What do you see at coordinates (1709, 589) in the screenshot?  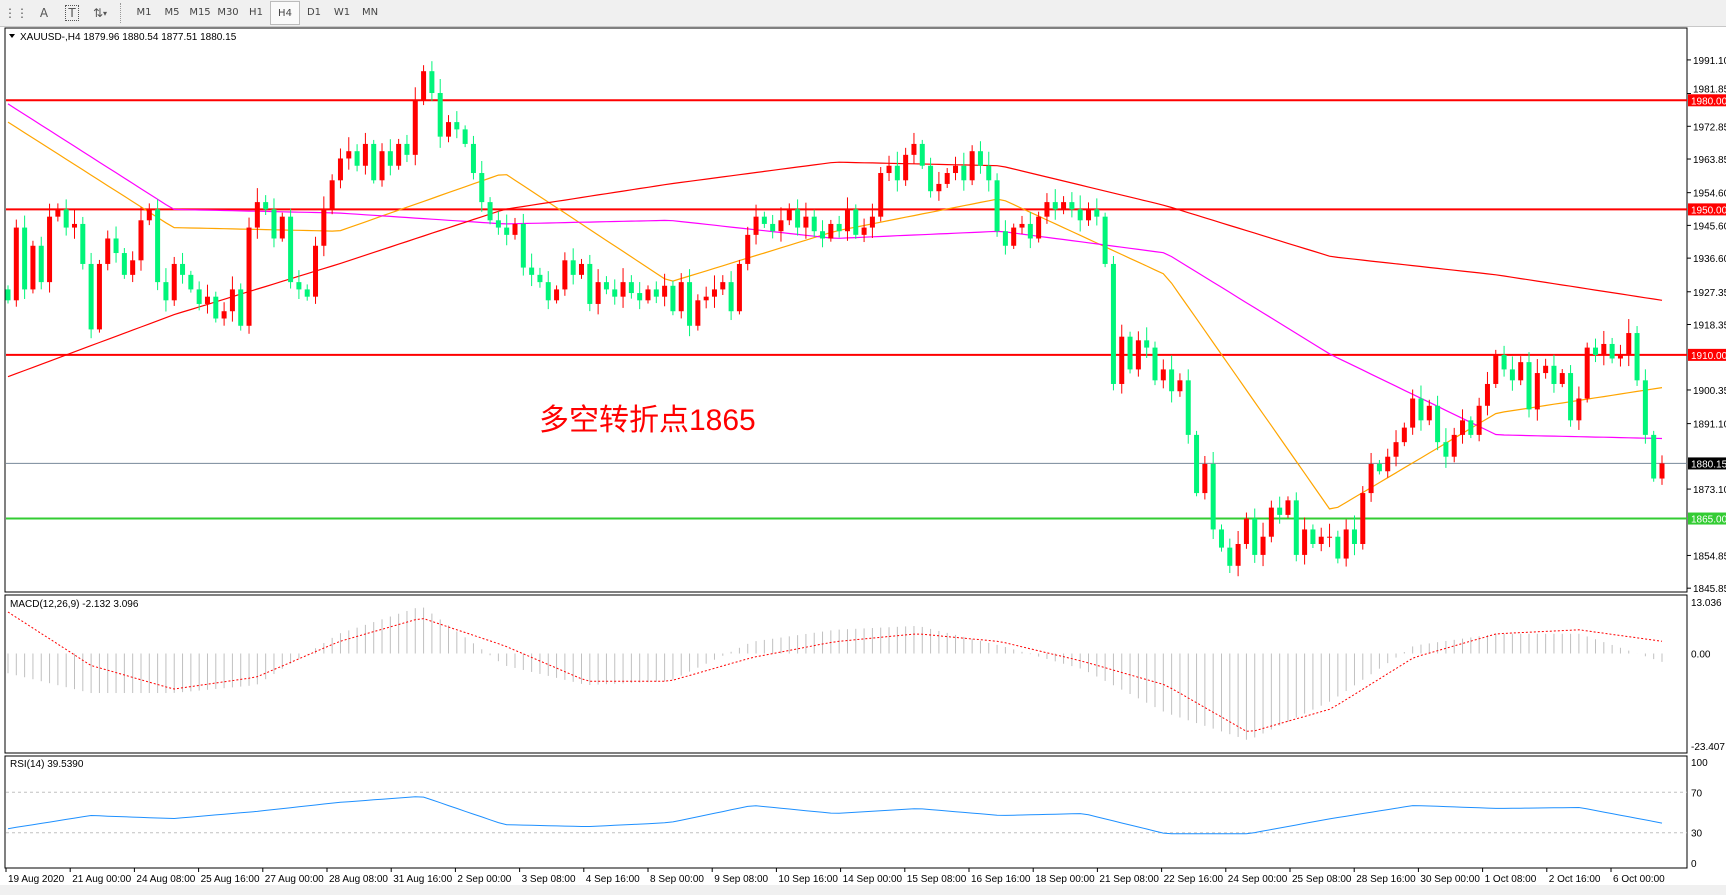 I see `price-tick-label: 1845.85` at bounding box center [1709, 589].